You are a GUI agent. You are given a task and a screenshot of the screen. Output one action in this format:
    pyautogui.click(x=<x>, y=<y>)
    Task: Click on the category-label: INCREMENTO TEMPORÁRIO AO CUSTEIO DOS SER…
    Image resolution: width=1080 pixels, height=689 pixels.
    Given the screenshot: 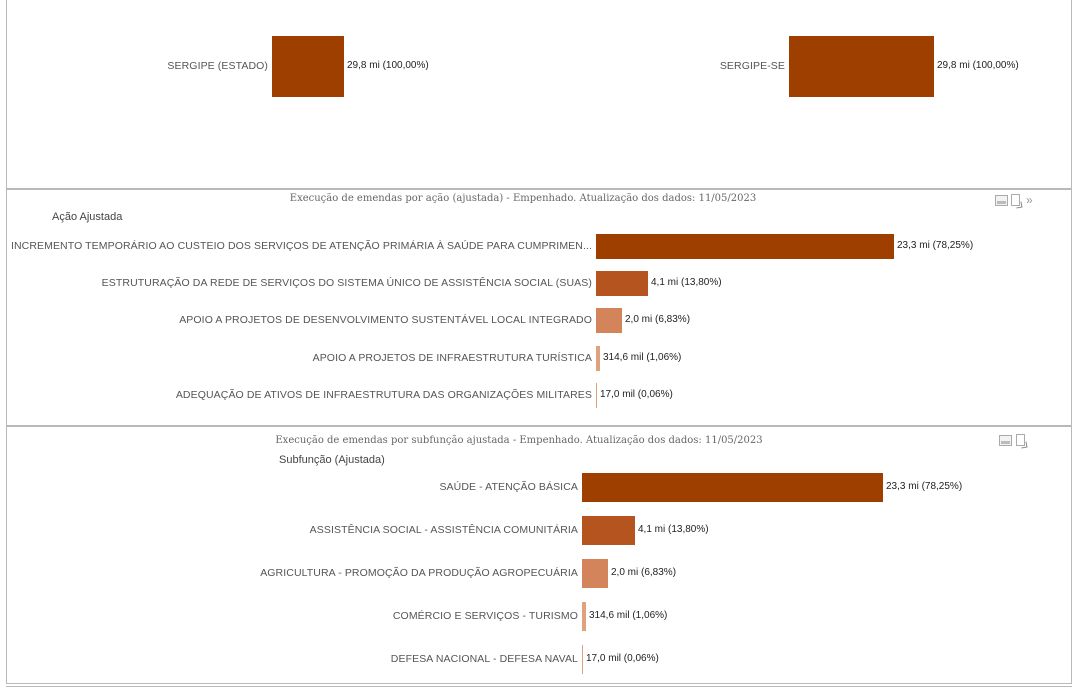 What is the action you would take?
    pyautogui.click(x=301, y=245)
    